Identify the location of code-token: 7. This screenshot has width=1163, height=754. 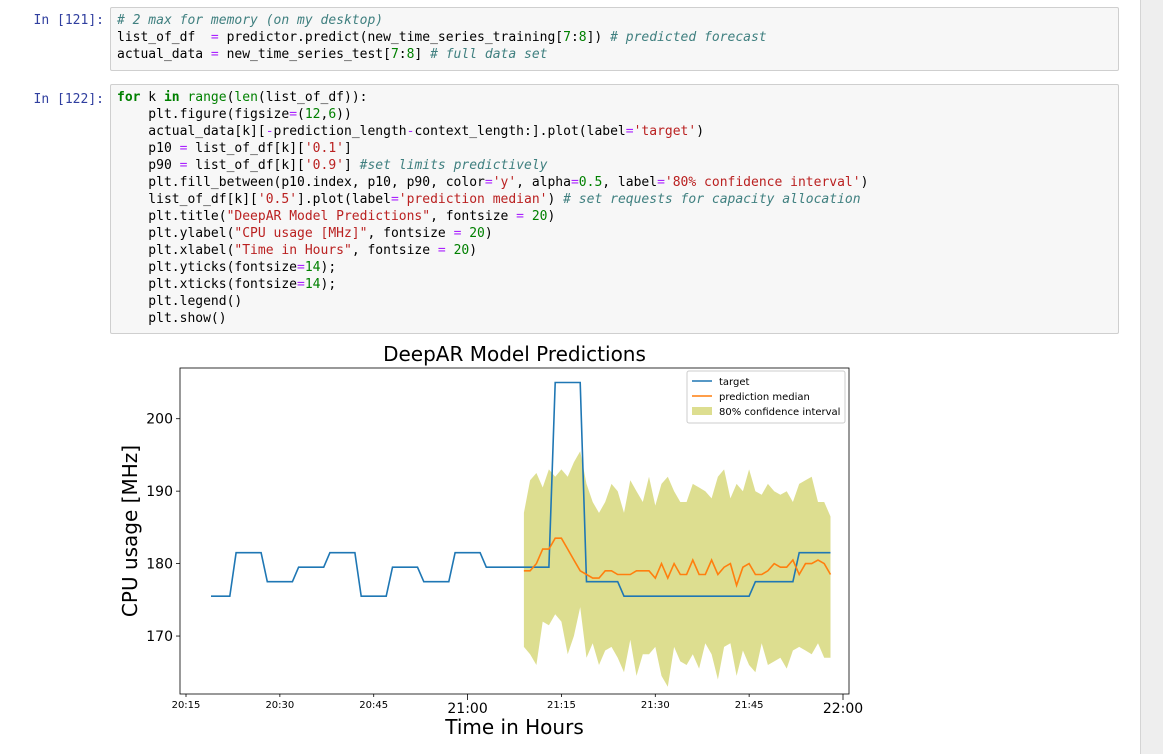
(394, 54).